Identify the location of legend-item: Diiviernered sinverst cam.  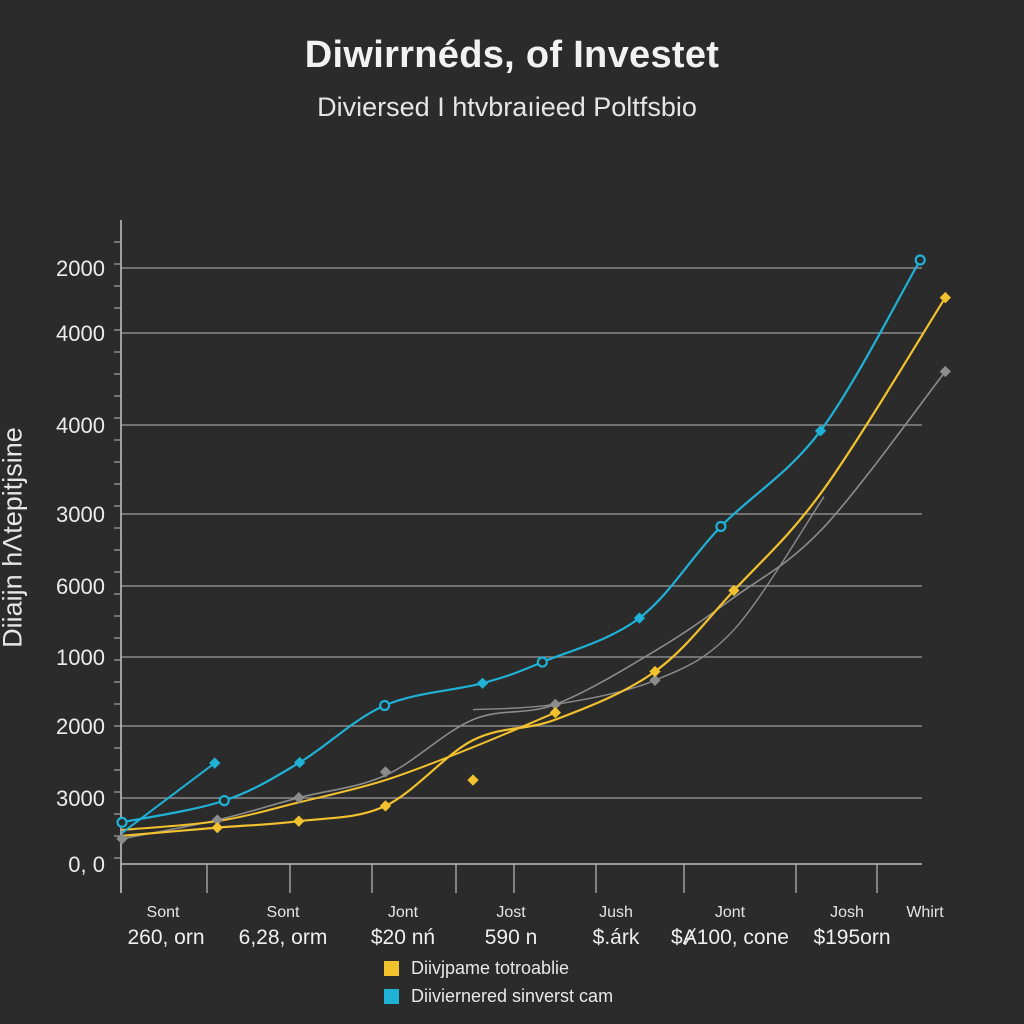
(498, 996).